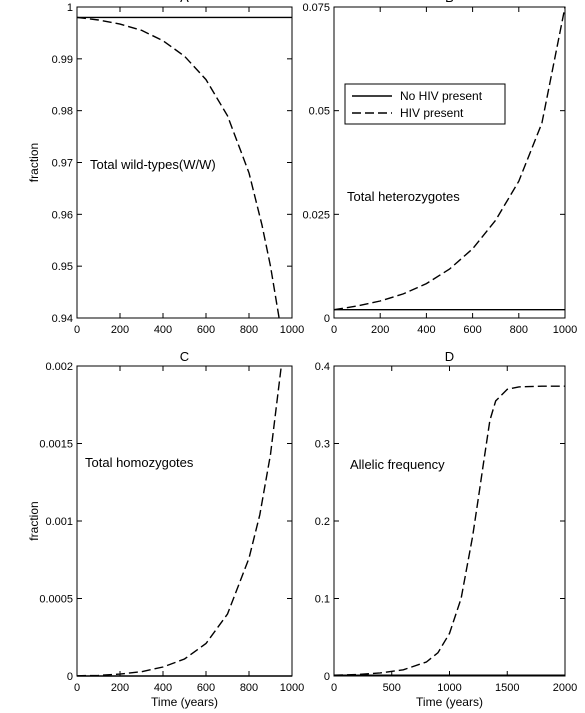 This screenshot has width=585, height=713. What do you see at coordinates (449, 2) in the screenshot?
I see `panel-title: B` at bounding box center [449, 2].